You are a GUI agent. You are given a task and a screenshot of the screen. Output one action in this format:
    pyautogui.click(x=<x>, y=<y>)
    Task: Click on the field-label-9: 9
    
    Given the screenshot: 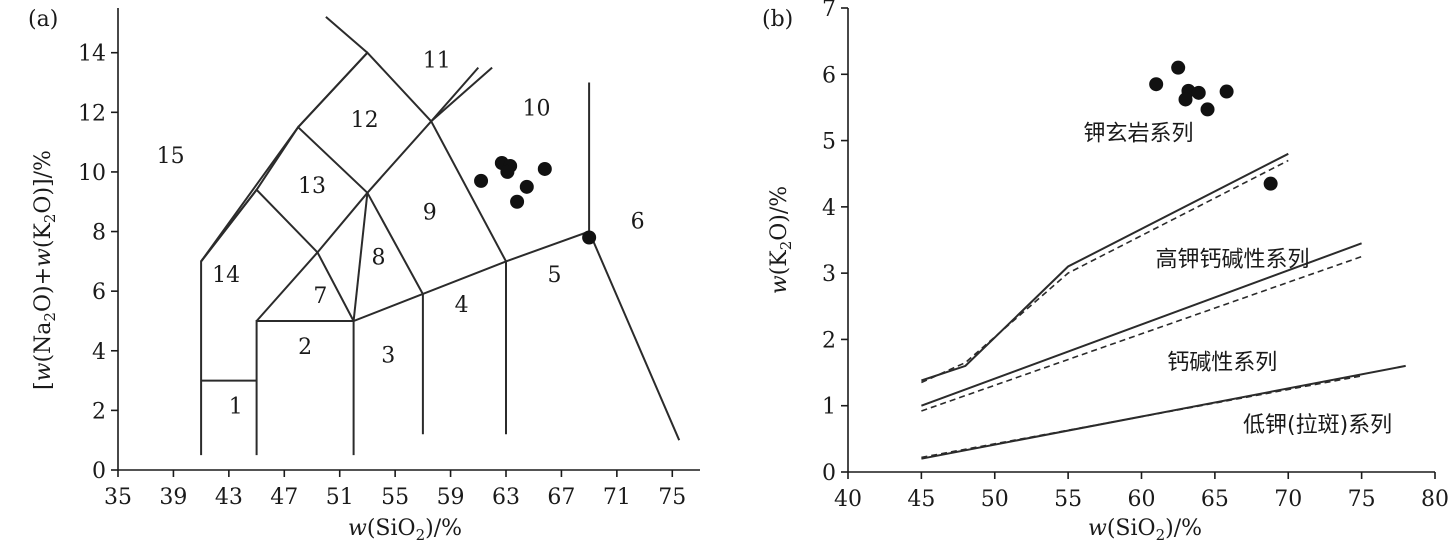 What is the action you would take?
    pyautogui.click(x=430, y=213)
    